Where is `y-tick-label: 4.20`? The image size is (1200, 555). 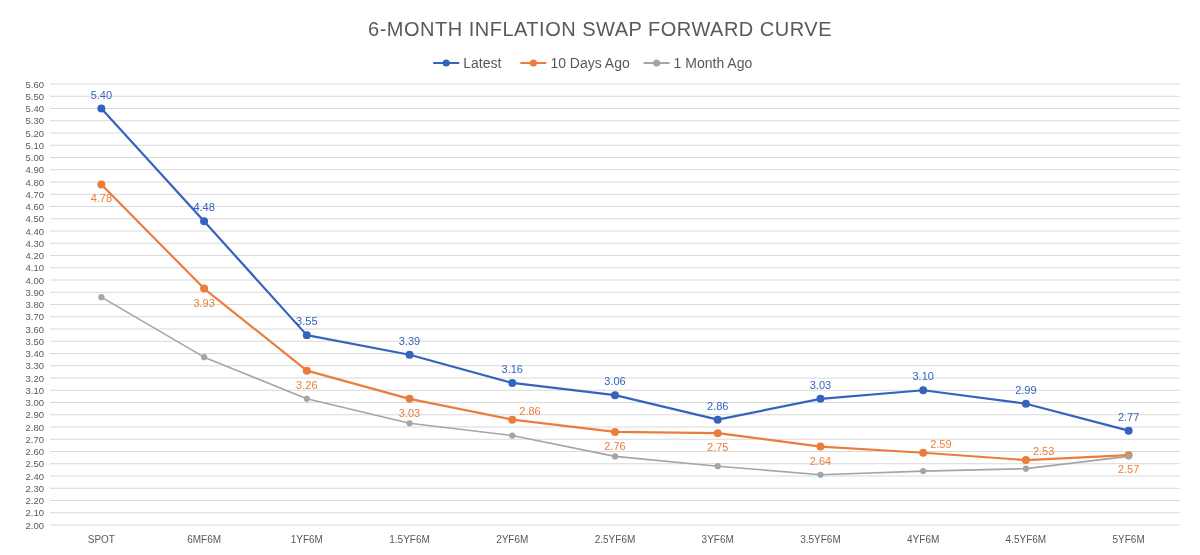 y-tick-label: 4.20 is located at coordinates (34, 255).